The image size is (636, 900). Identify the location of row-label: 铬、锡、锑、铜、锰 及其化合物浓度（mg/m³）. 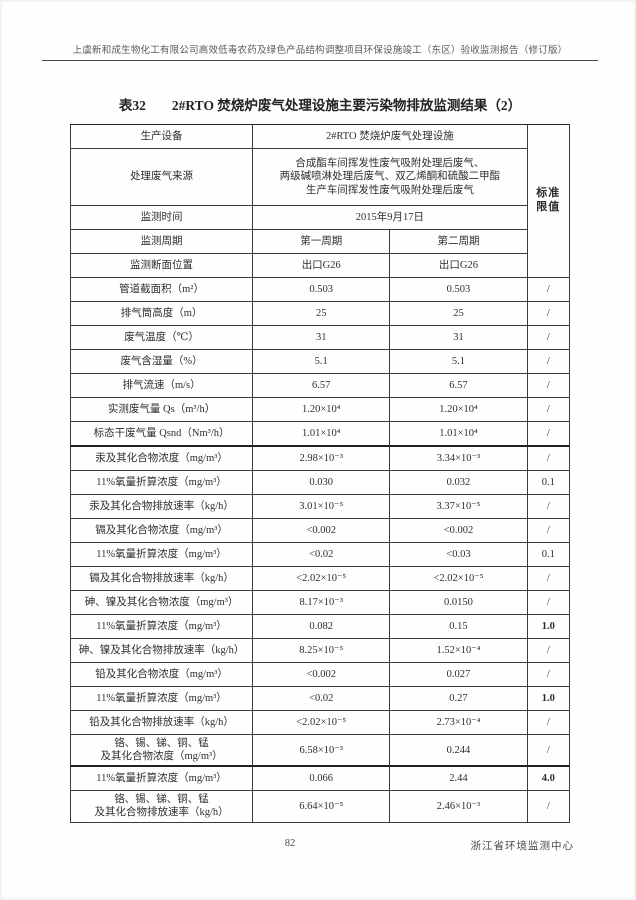
(161, 751).